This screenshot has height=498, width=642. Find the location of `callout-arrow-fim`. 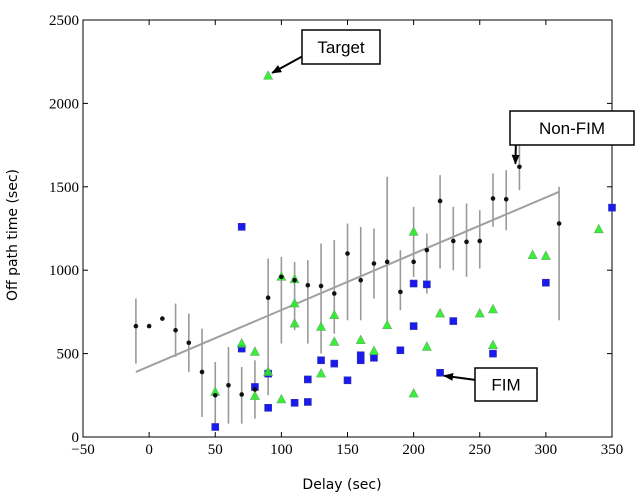

callout-arrow-fim is located at coordinates (460, 376).